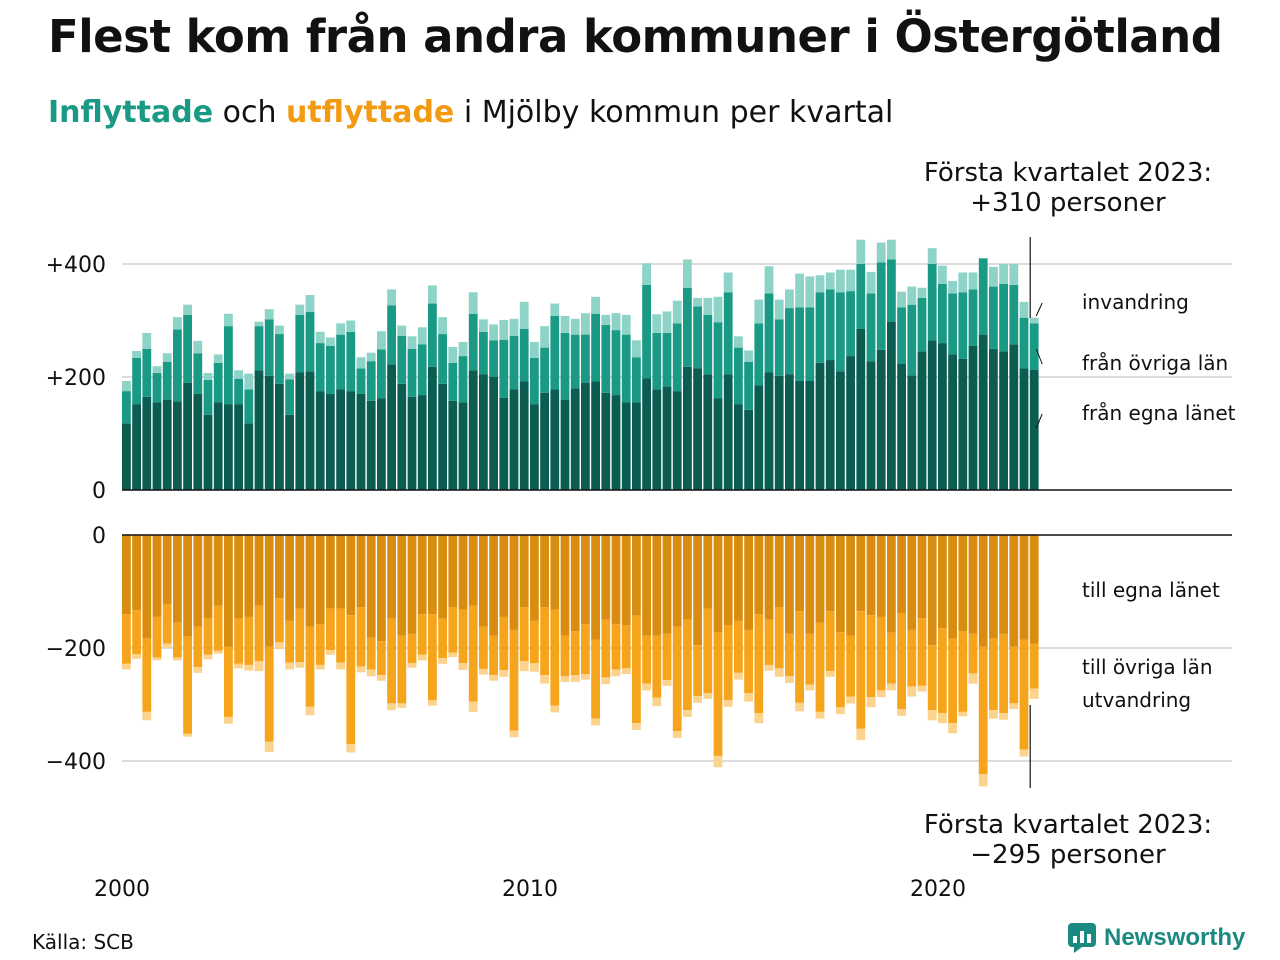  What do you see at coordinates (1156, 938) in the screenshot?
I see `newsworthy-logo: Newsworthy` at bounding box center [1156, 938].